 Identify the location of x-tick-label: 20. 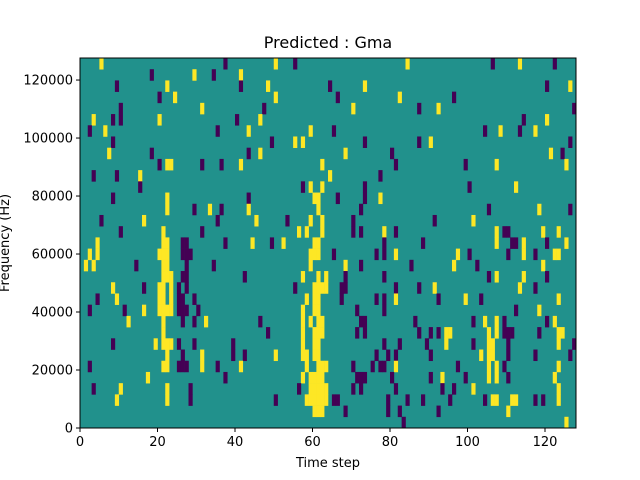
(157, 442).